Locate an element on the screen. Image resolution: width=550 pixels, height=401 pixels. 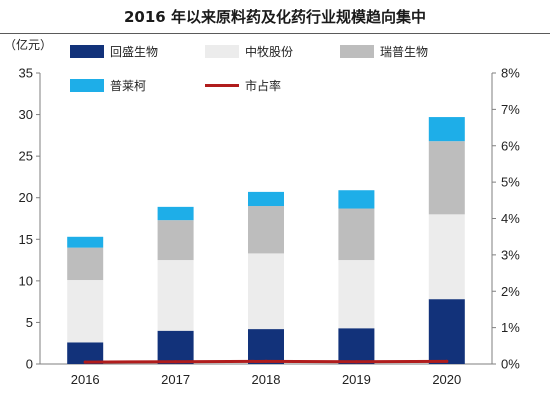
y2-tick-label: 6% is located at coordinates (510, 145).